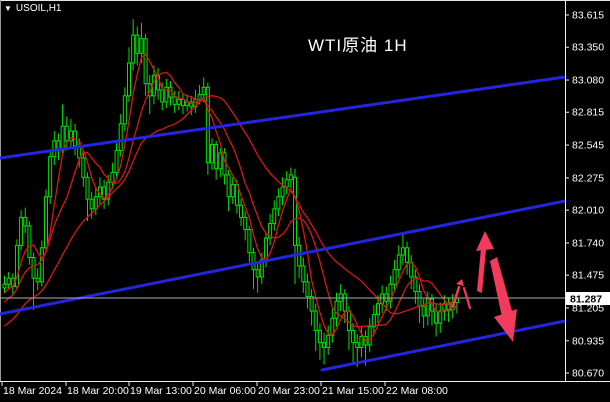  Describe the element at coordinates (501, 287) in the screenshot. I see `big-down-arrow-shaft` at that location.